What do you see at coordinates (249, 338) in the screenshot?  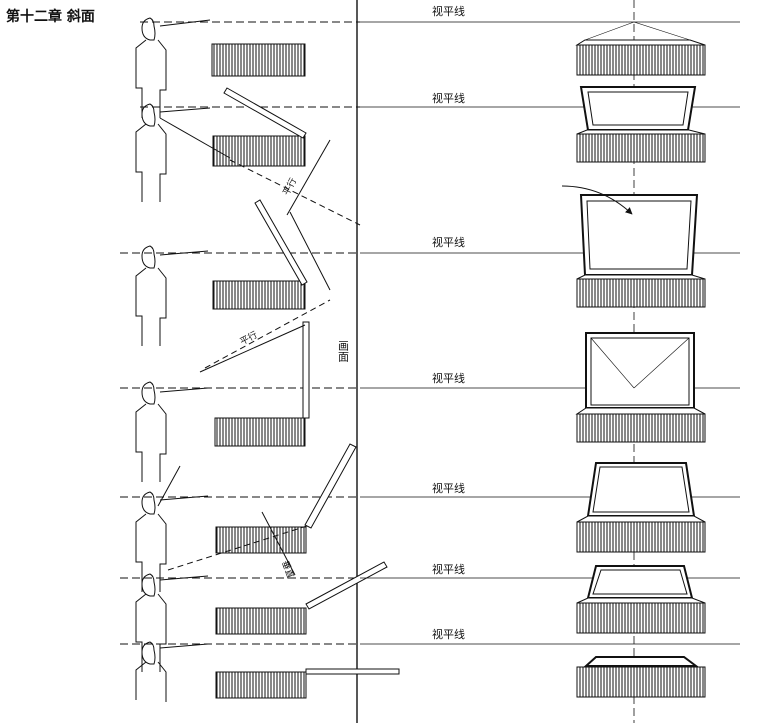 I see `parallel-label-2: 平行` at bounding box center [249, 338].